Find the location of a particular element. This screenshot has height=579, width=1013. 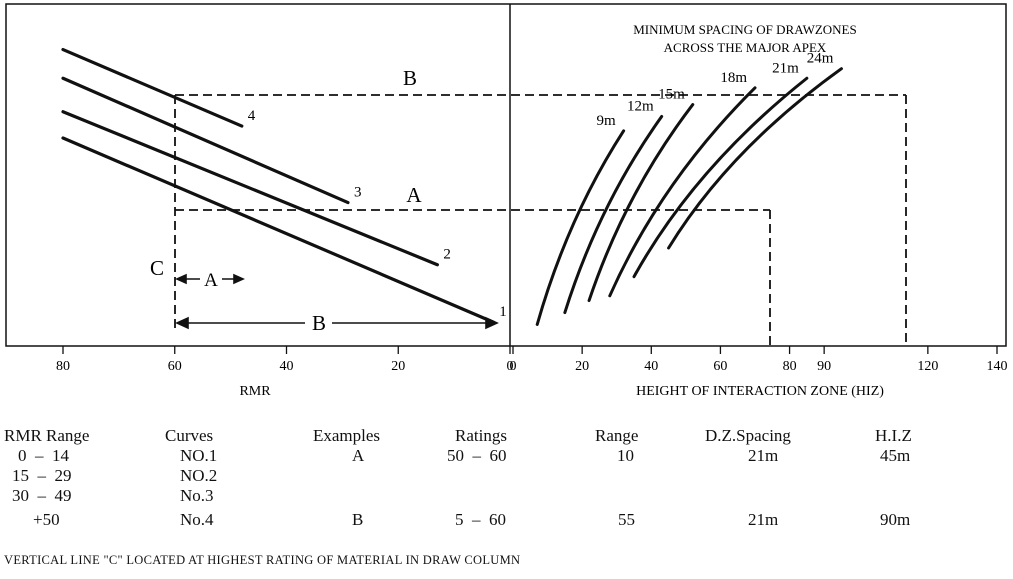

spacing-curve-label: 9m is located at coordinates (606, 121).